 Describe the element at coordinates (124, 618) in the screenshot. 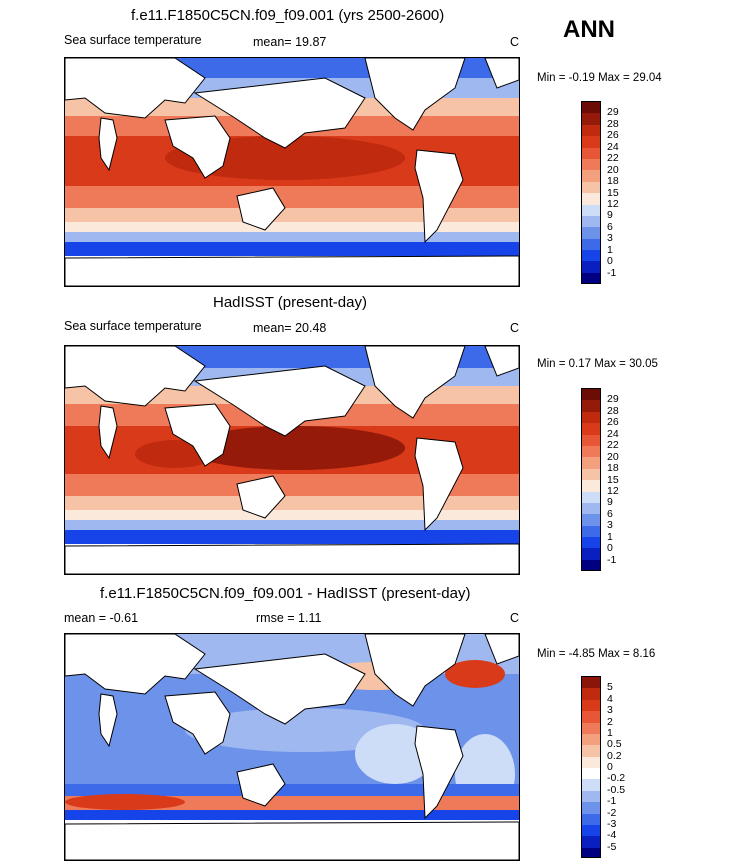

I see `panel-3-mean-value: -0.61` at that location.